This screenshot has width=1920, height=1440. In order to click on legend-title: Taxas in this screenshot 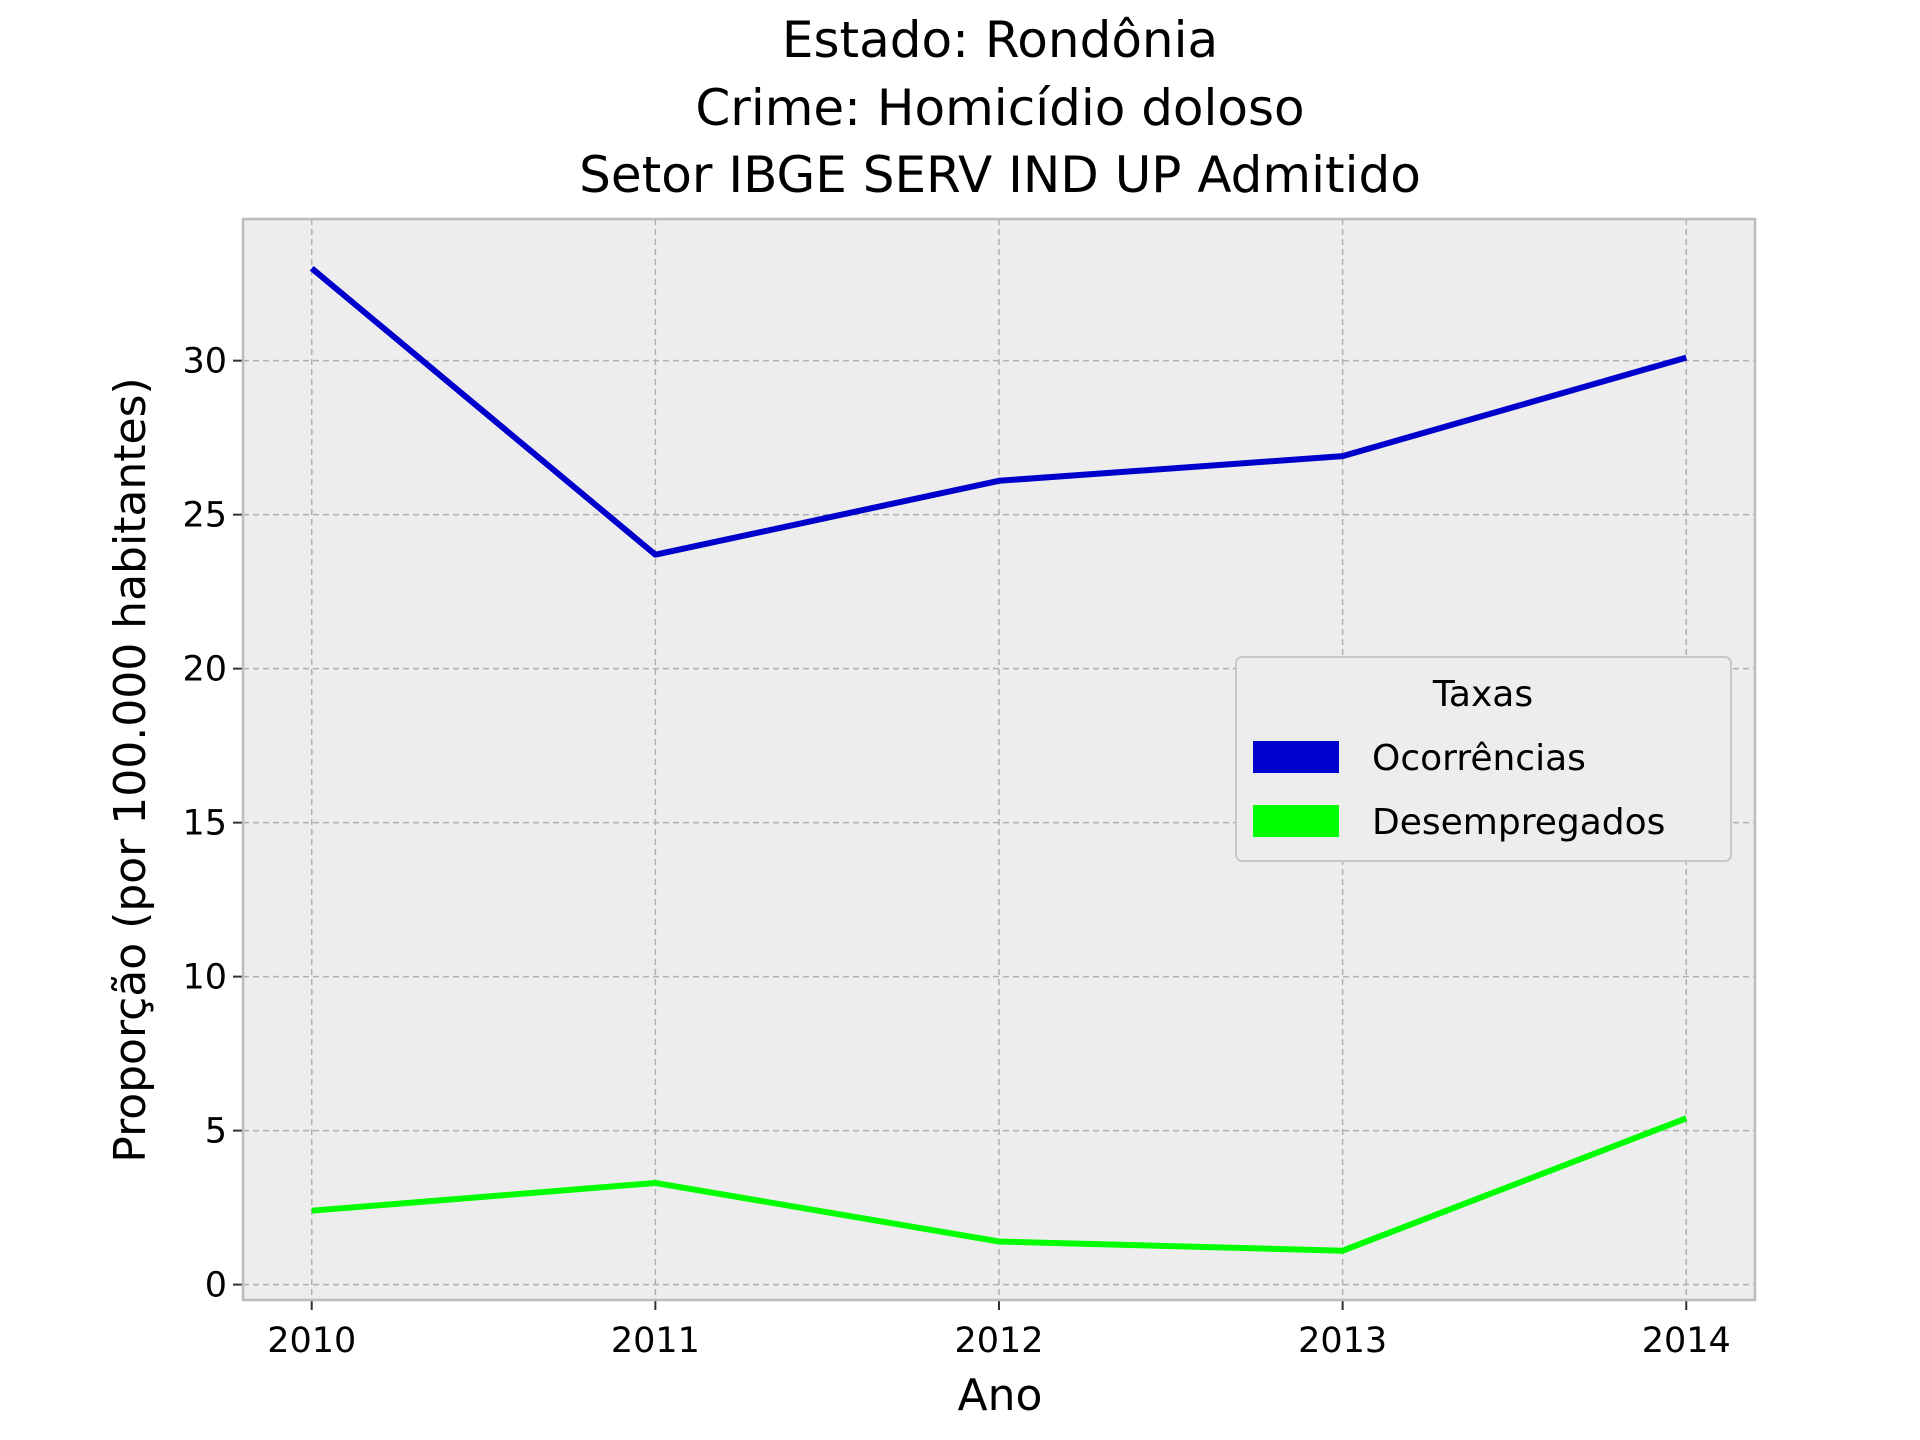, I will do `click(1482, 694)`.